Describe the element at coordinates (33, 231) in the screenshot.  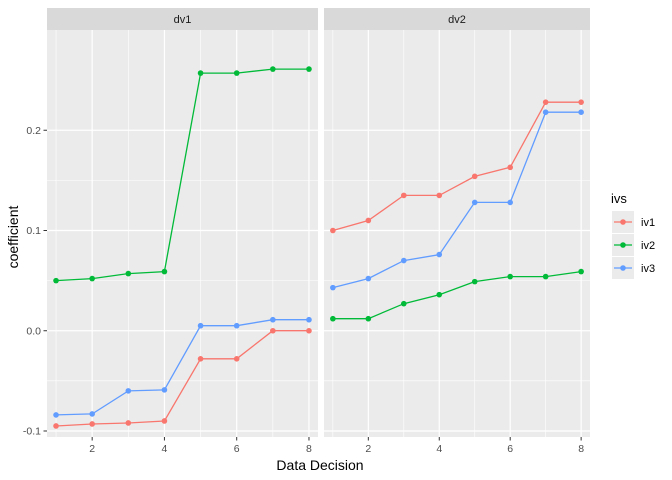
I see `y-tick-label: 0.1` at that location.